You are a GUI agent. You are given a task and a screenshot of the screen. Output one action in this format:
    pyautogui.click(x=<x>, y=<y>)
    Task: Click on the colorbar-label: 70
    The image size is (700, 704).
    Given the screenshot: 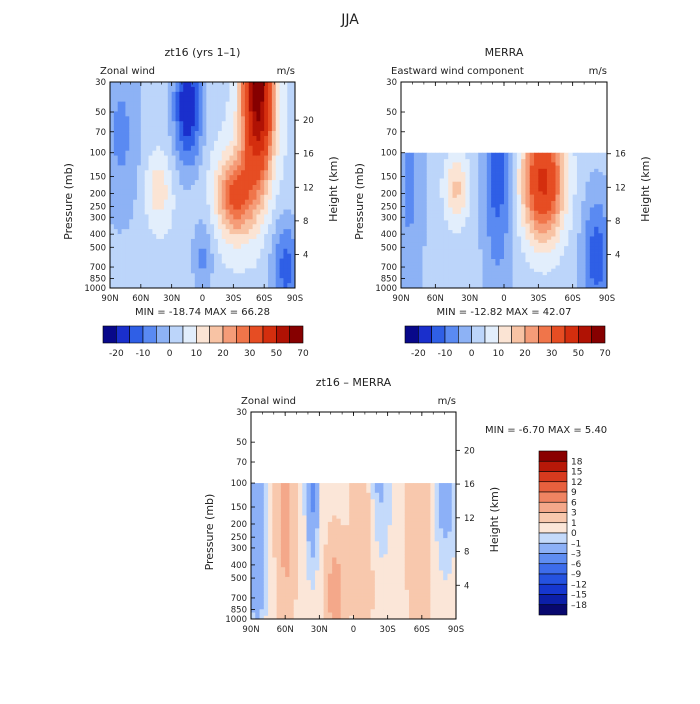 What is the action you would take?
    pyautogui.click(x=303, y=354)
    